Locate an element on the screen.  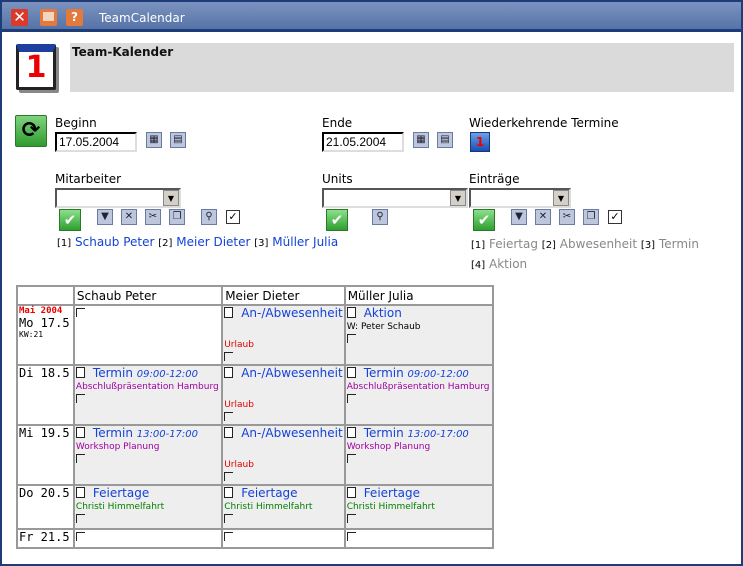
begin-date-input is located at coordinates (96, 142).